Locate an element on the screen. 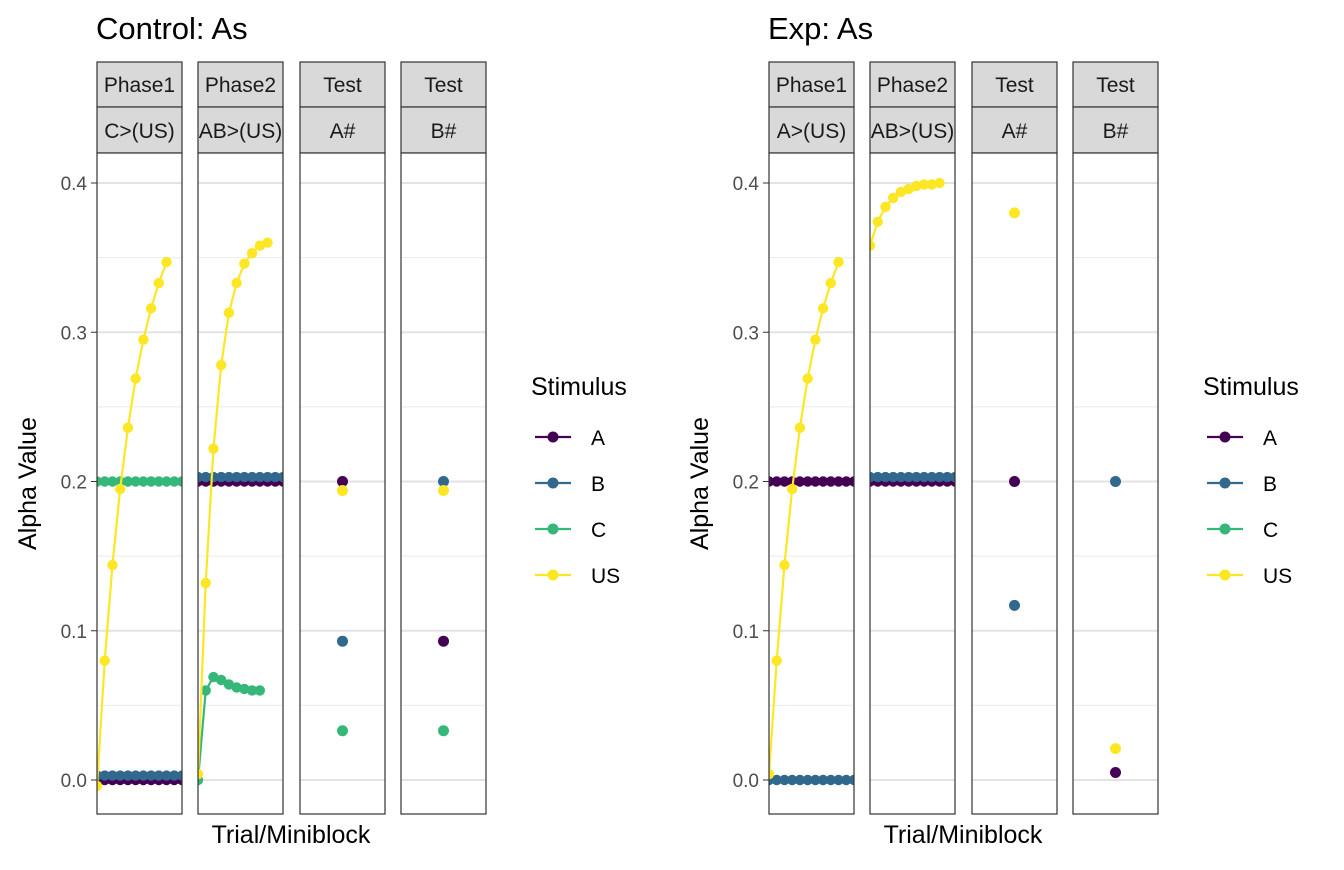 Image resolution: width=1344 pixels, height=870 pixels. legend-title: Stimulus is located at coordinates (579, 387).